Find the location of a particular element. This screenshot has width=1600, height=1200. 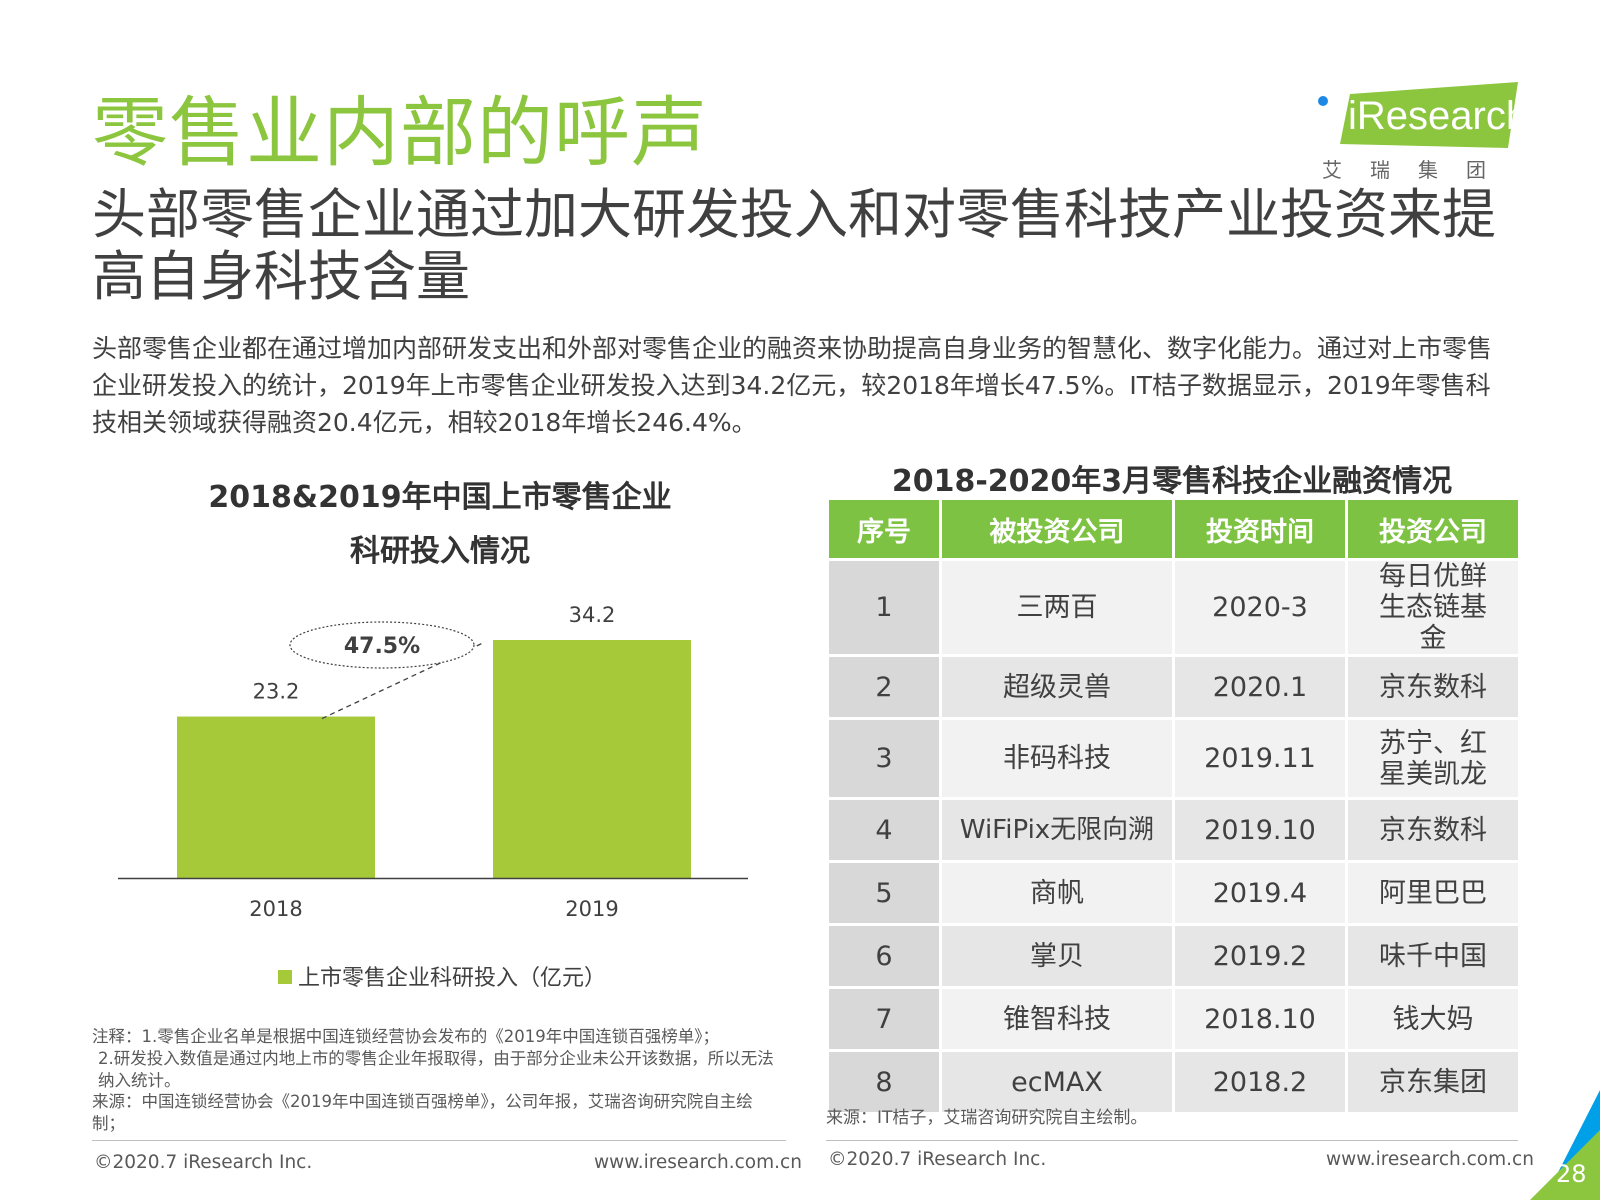

row-index: 5 is located at coordinates (884, 893).